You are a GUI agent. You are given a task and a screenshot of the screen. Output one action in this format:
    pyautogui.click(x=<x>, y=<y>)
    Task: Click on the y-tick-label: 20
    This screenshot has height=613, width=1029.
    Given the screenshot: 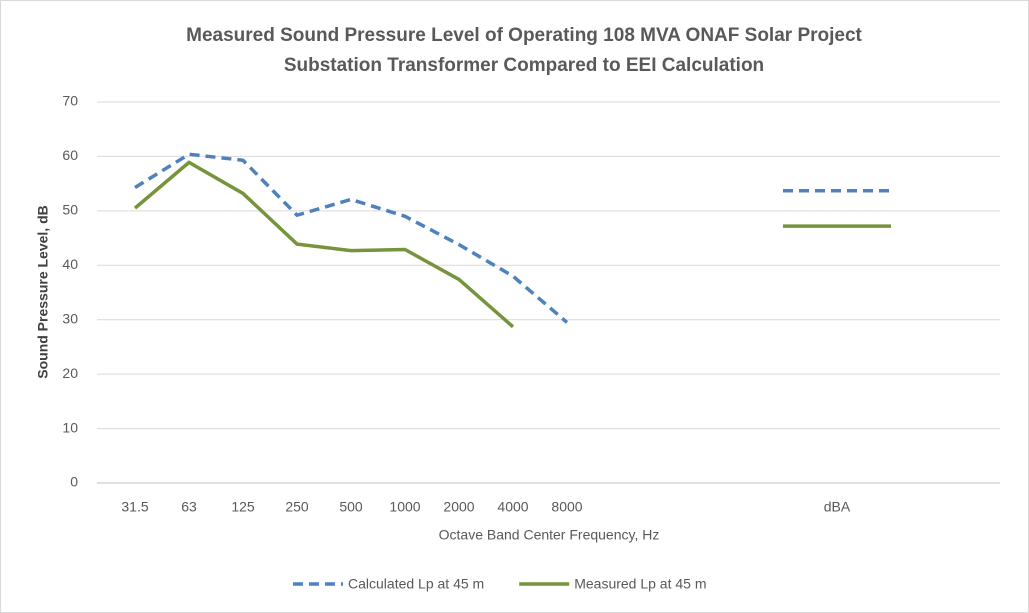 What is the action you would take?
    pyautogui.click(x=70, y=373)
    